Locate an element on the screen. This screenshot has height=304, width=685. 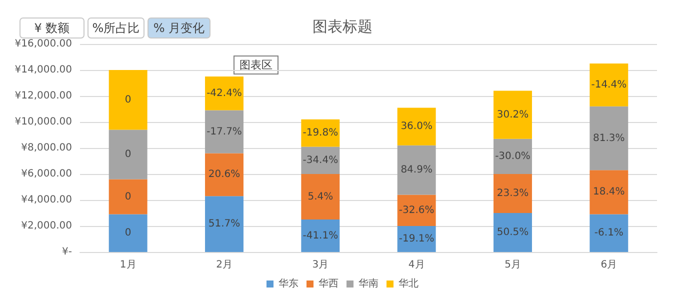
annotation: -34.4% is located at coordinates (320, 160).